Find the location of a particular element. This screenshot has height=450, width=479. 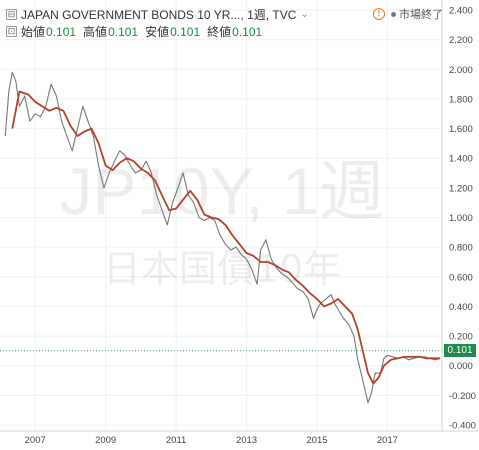

price-tick-label: 0.200 is located at coordinates (461, 337).